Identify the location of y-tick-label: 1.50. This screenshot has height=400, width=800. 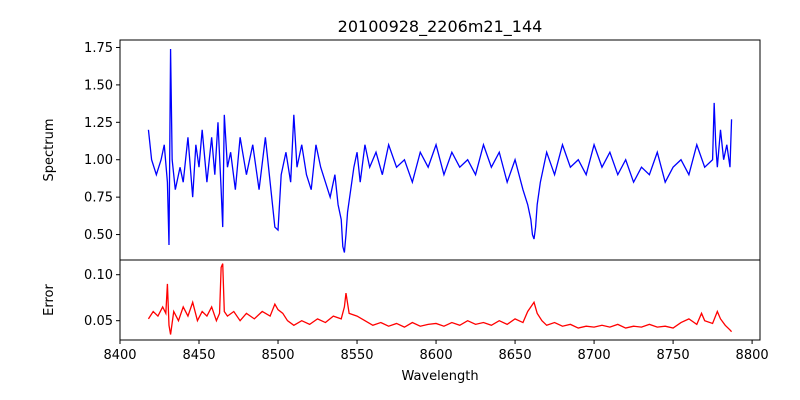
(98, 85).